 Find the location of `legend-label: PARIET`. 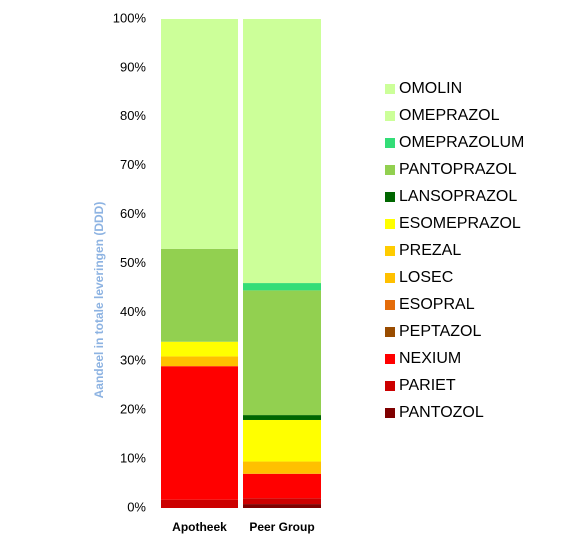

legend-label: PARIET is located at coordinates (427, 385).